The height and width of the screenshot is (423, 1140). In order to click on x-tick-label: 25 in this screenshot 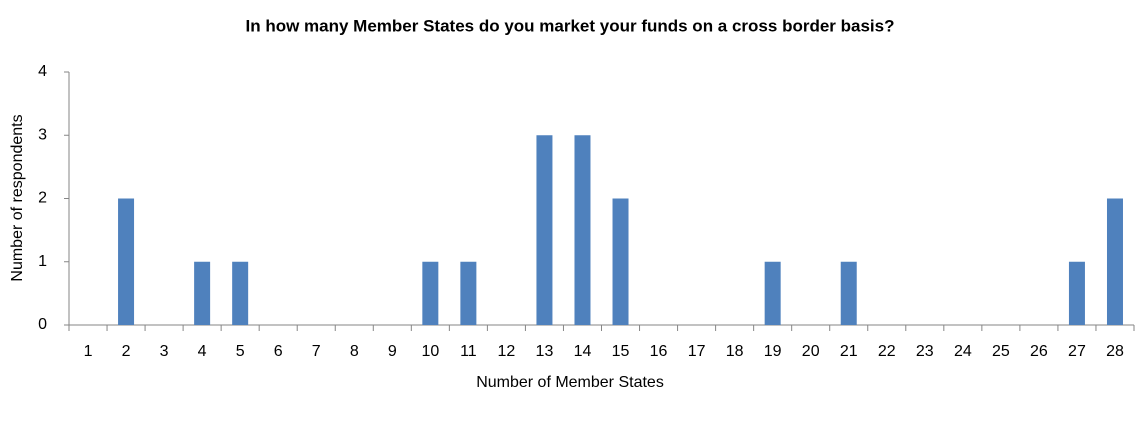, I will do `click(1001, 351)`.